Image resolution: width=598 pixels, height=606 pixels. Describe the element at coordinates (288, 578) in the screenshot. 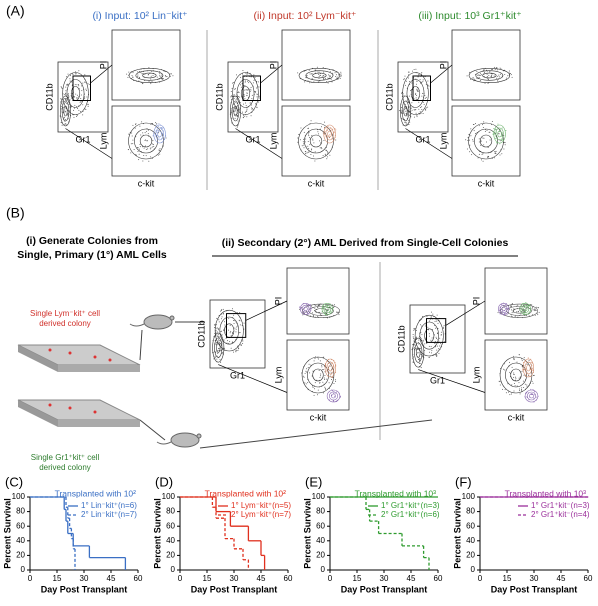

I see `x-tick-label: 60` at that location.